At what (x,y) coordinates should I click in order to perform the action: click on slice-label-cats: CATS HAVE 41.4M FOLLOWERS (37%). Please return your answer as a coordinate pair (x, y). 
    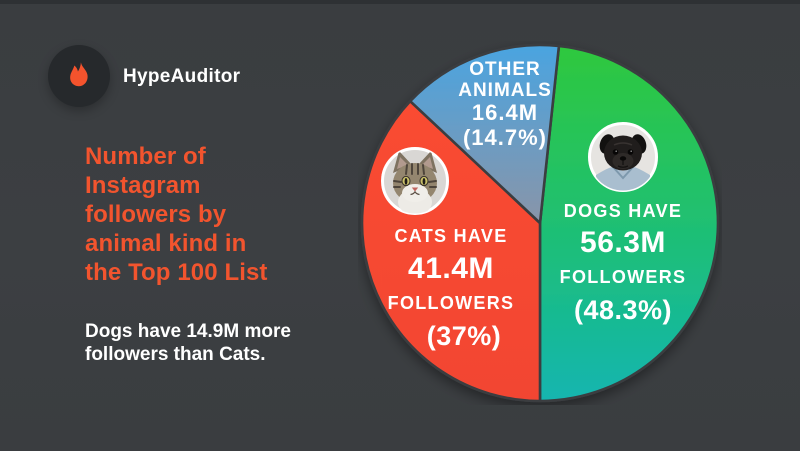
    Looking at the image, I should click on (451, 288).